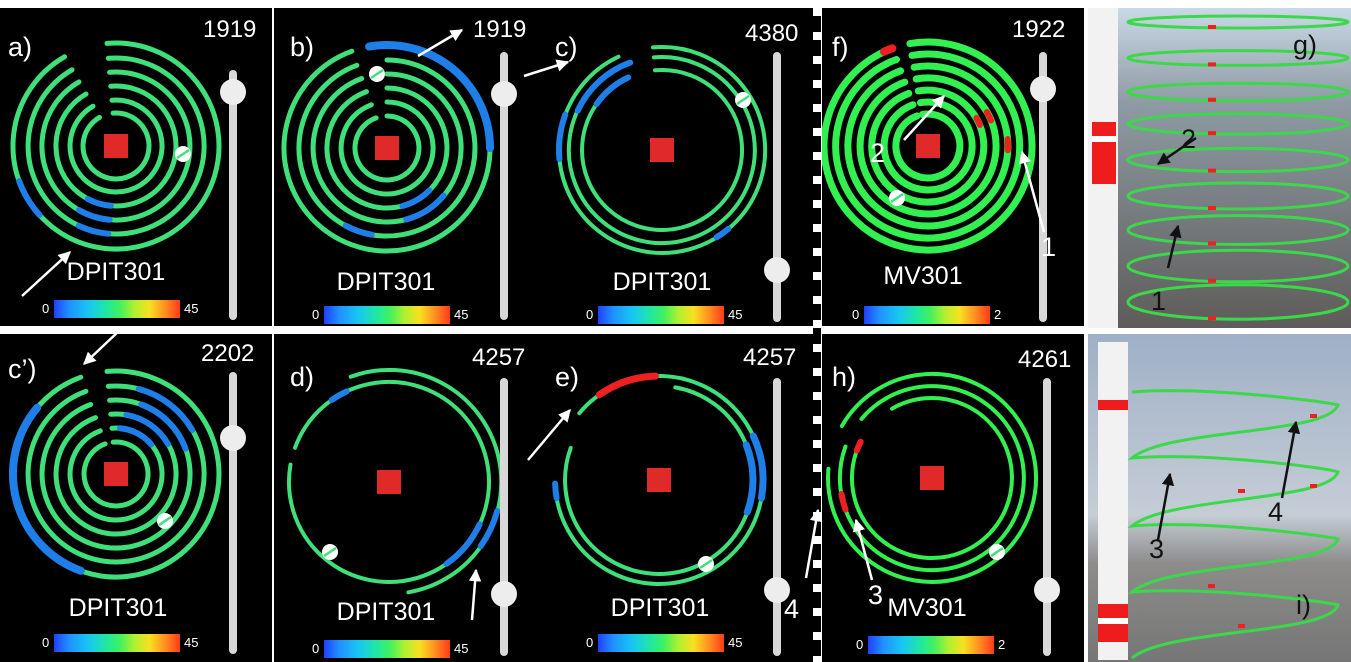 This screenshot has width=1351, height=662. I want to click on spiral-plot-a, so click(116, 146).